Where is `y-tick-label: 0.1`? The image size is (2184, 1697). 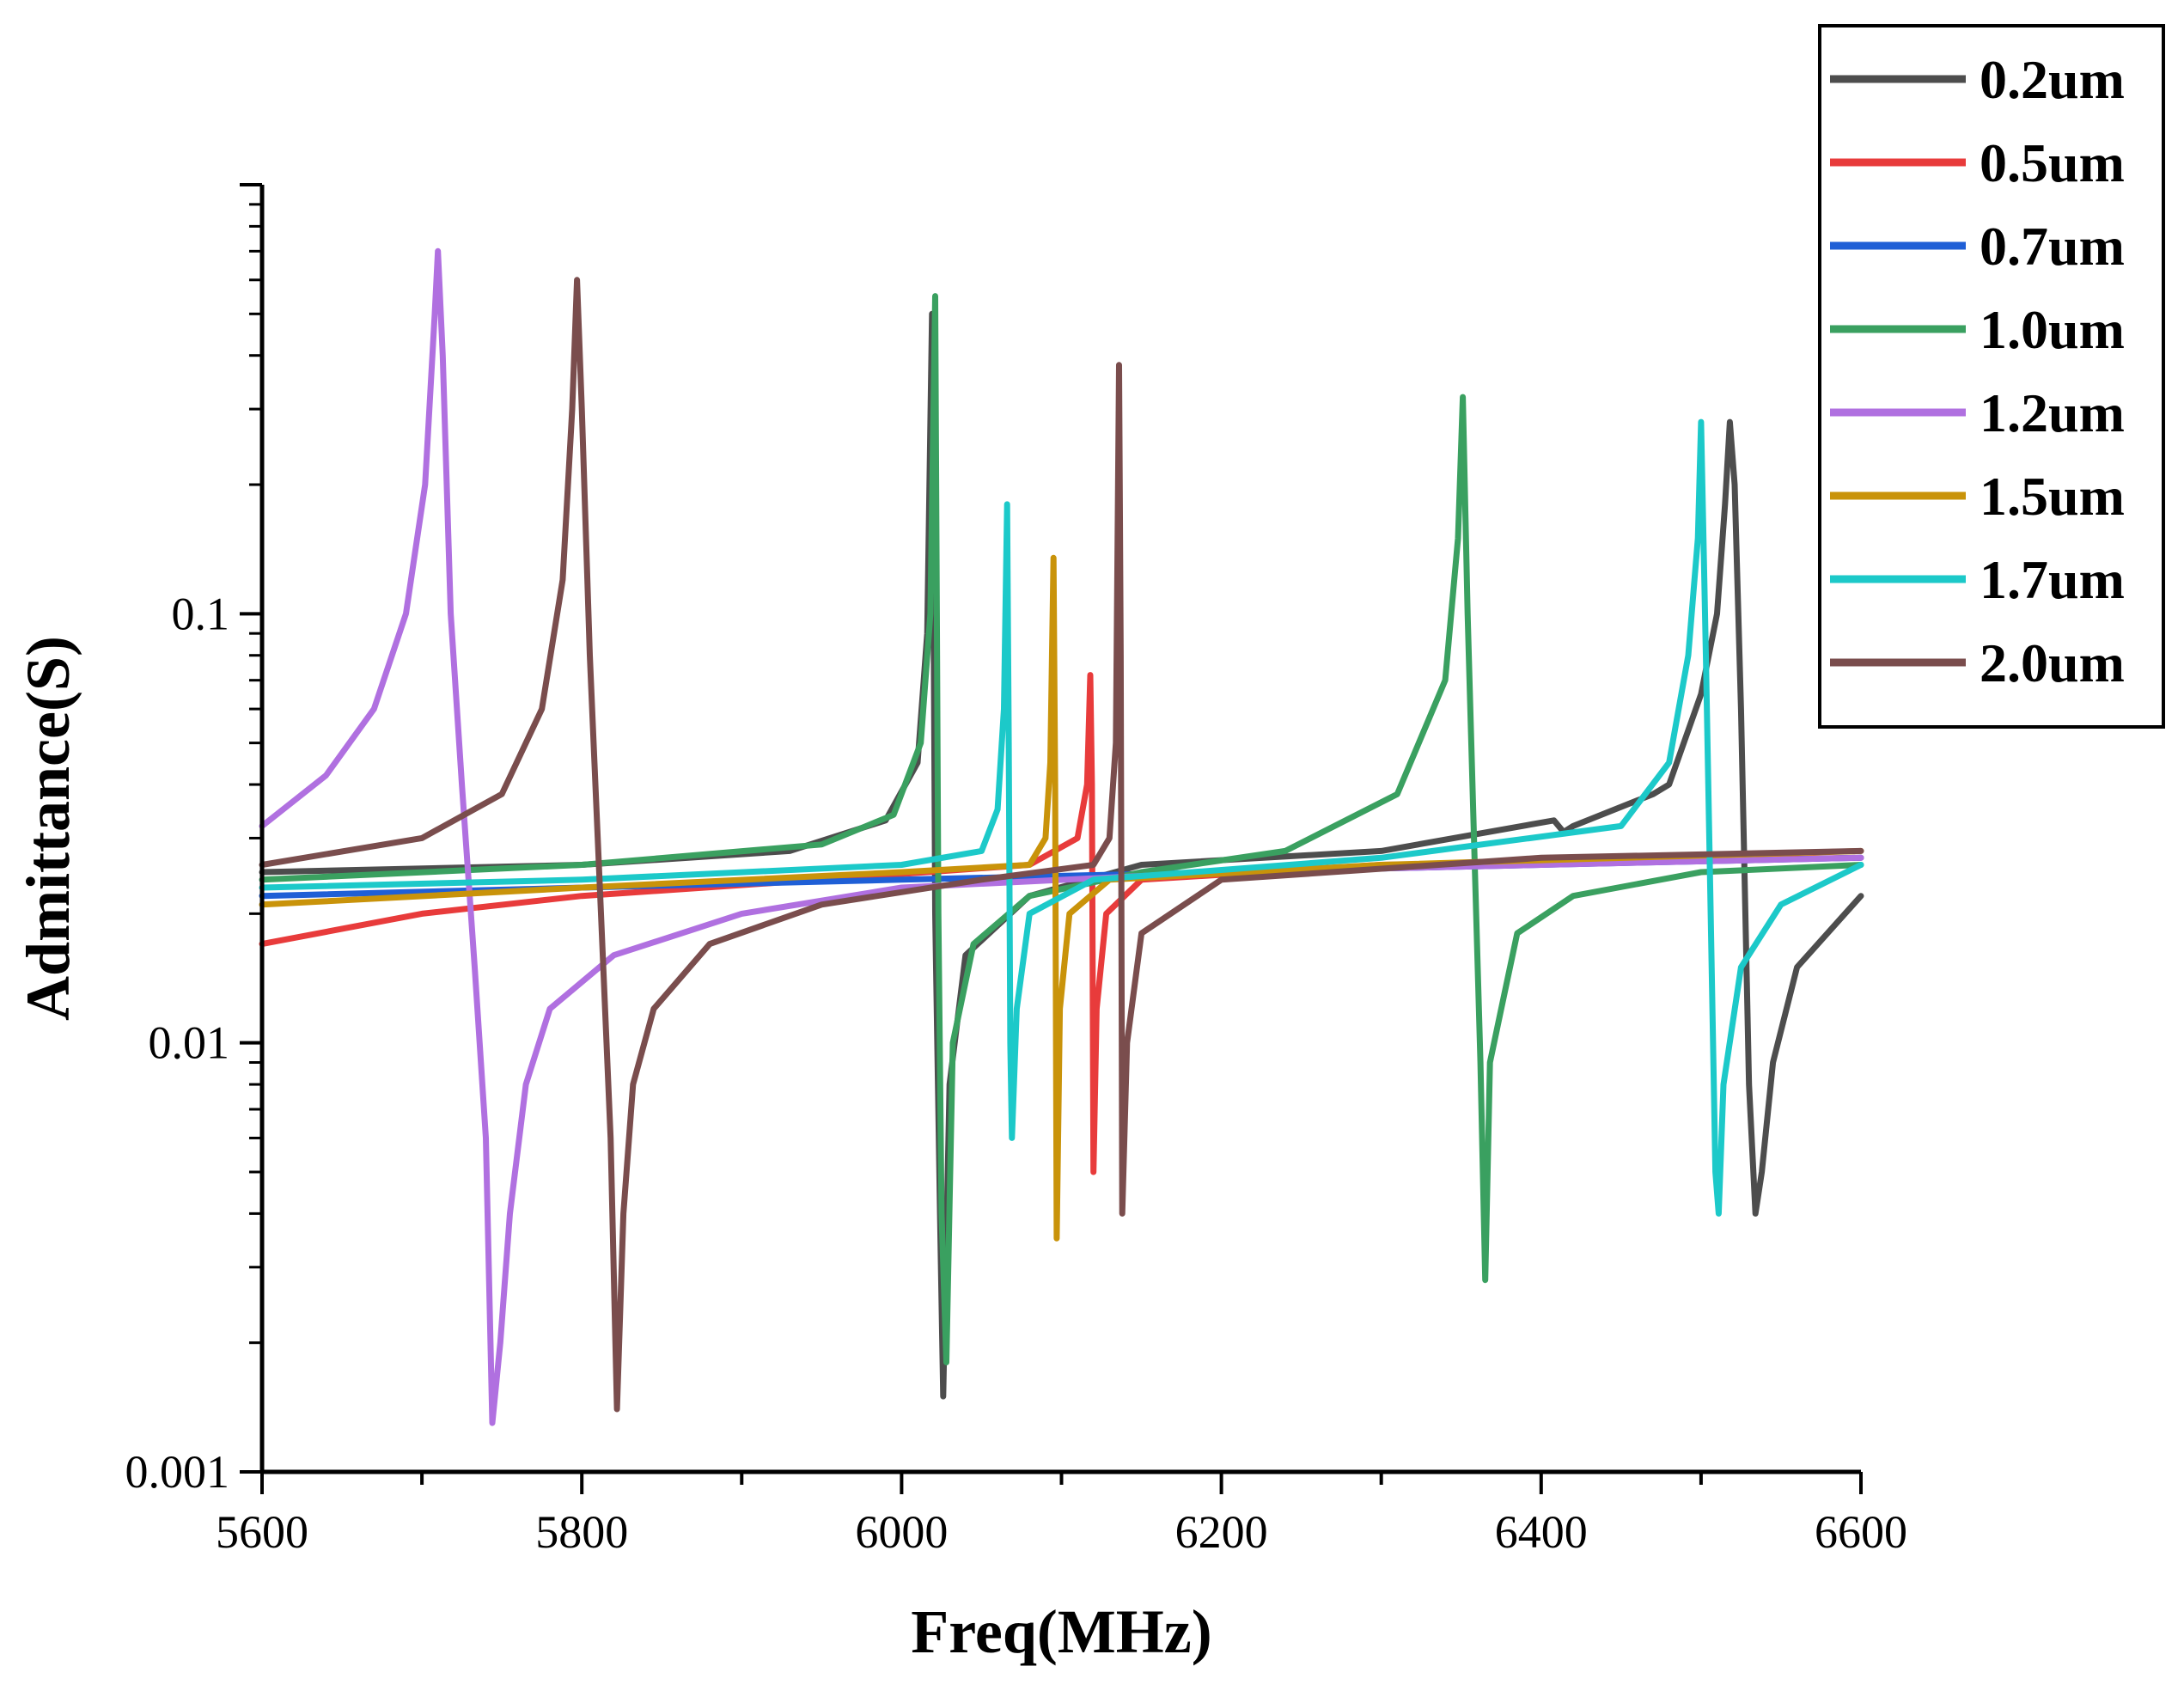
y-tick-label: 0.1 is located at coordinates (201, 613).